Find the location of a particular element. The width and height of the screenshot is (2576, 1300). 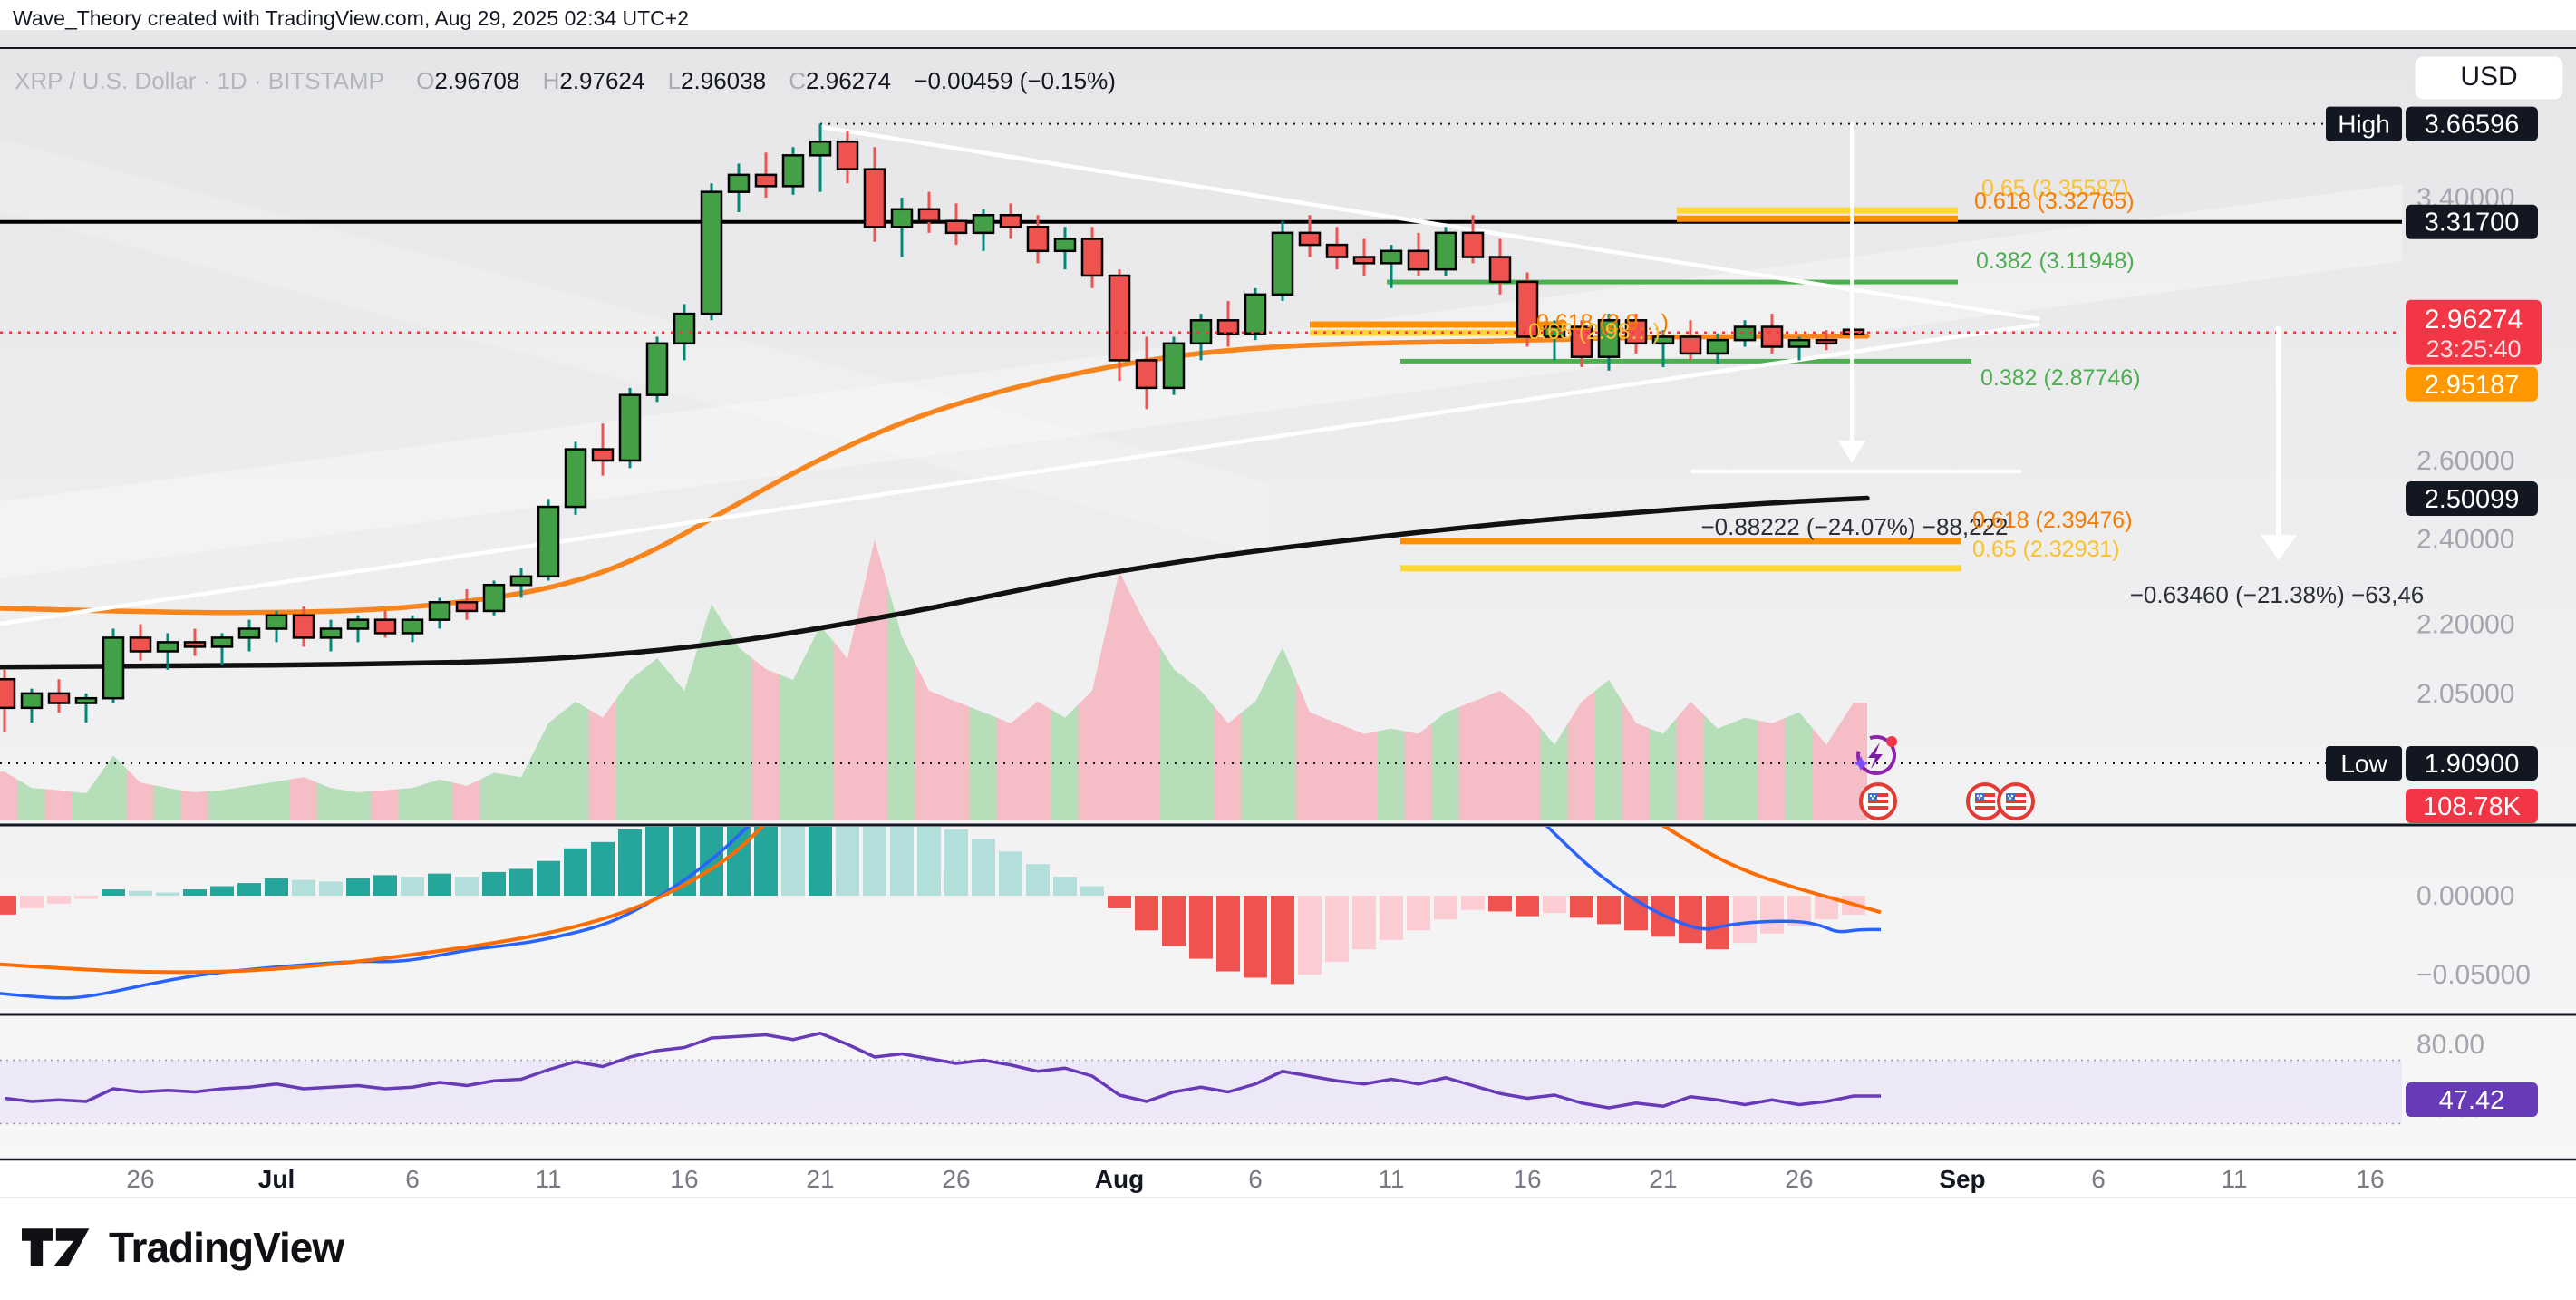

price-axis-tick: 2.40000 is located at coordinates (2465, 540).